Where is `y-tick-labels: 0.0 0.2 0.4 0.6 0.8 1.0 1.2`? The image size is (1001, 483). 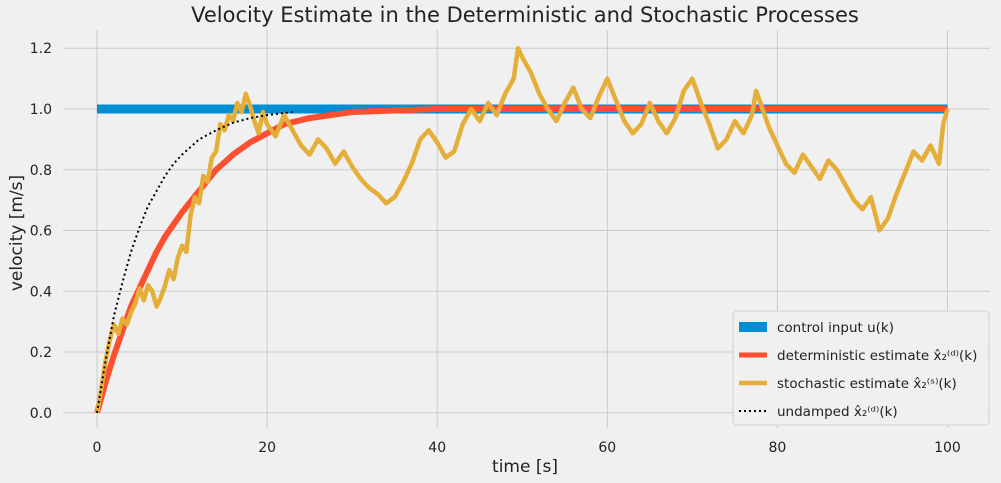 y-tick-labels: 0.0 0.2 0.4 0.6 0.8 1.0 1.2 is located at coordinates (41, 231).